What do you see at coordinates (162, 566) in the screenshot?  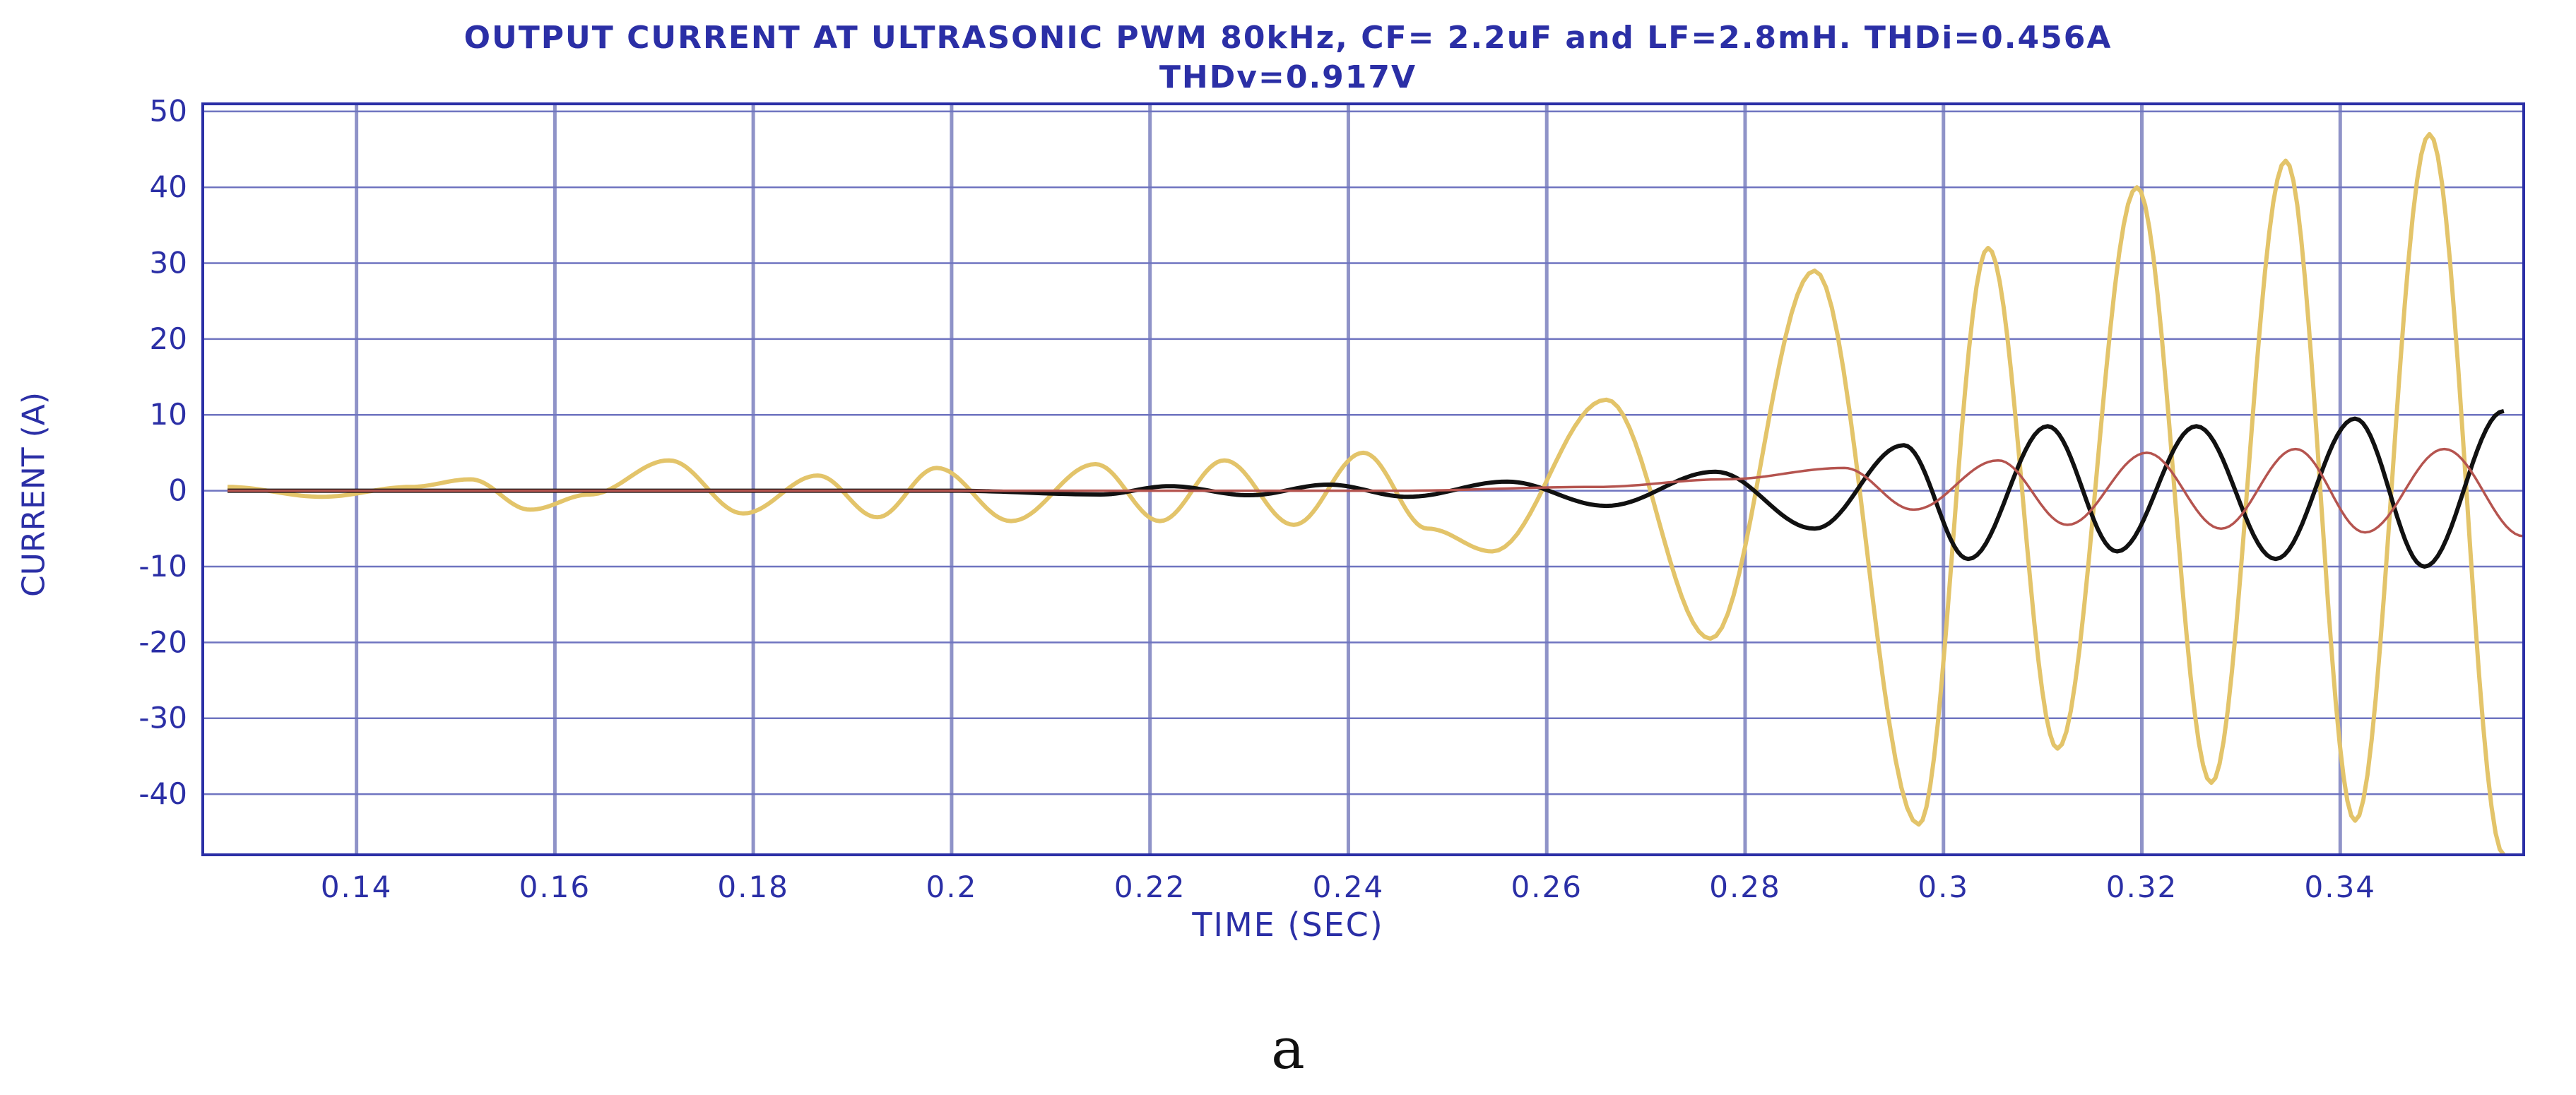 I see `y-tick-label: -10` at bounding box center [162, 566].